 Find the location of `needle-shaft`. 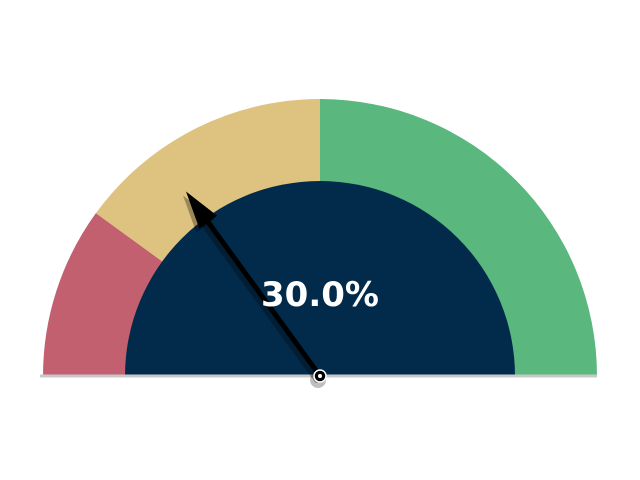

needle-shaft is located at coordinates (264, 299).